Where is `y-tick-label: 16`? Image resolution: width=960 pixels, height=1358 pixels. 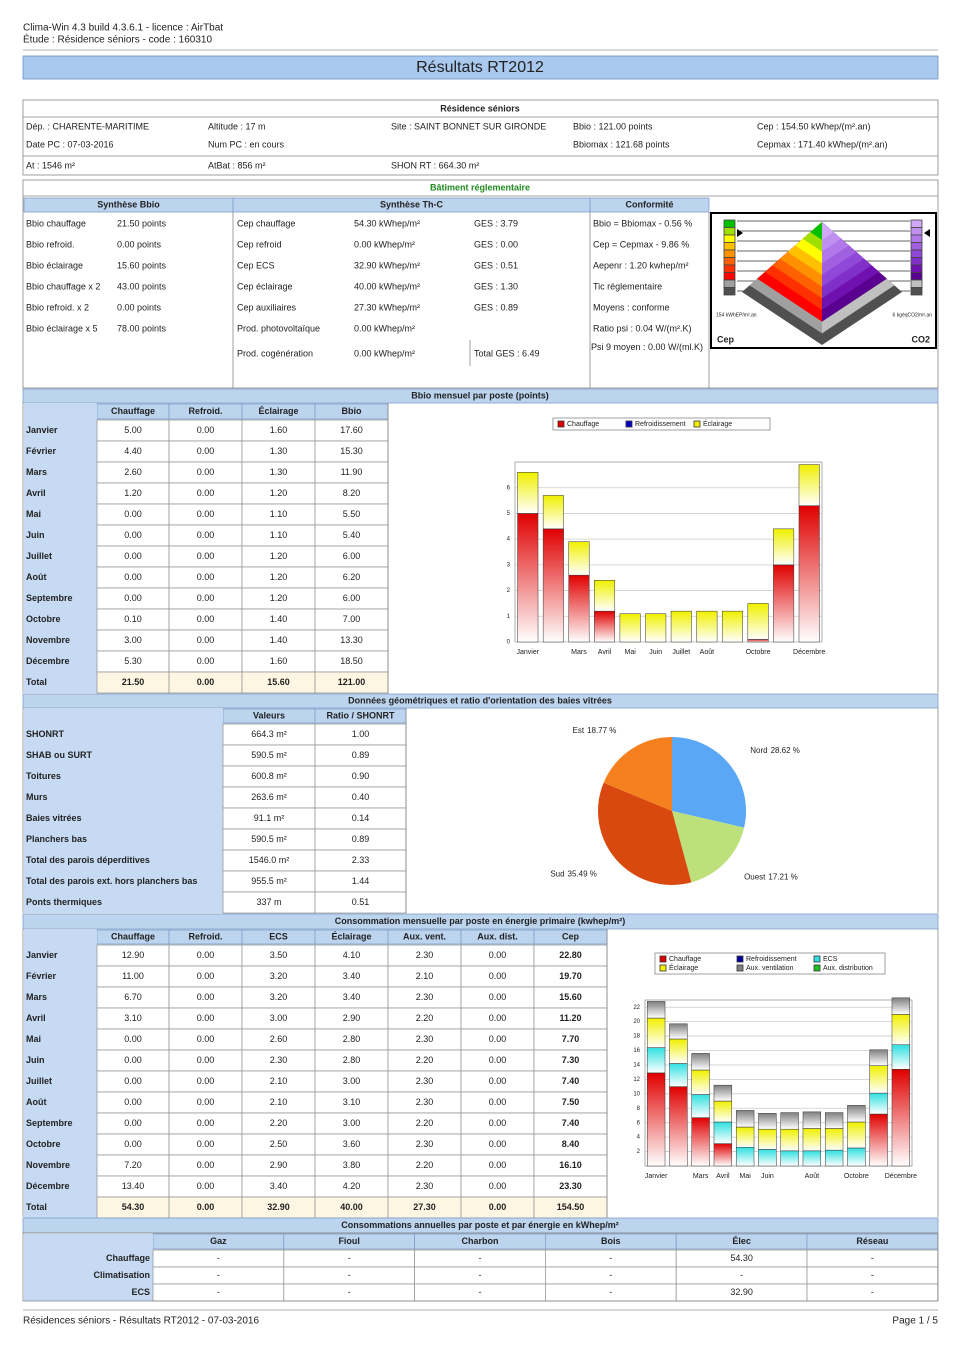 y-tick-label: 16 is located at coordinates (636, 1051).